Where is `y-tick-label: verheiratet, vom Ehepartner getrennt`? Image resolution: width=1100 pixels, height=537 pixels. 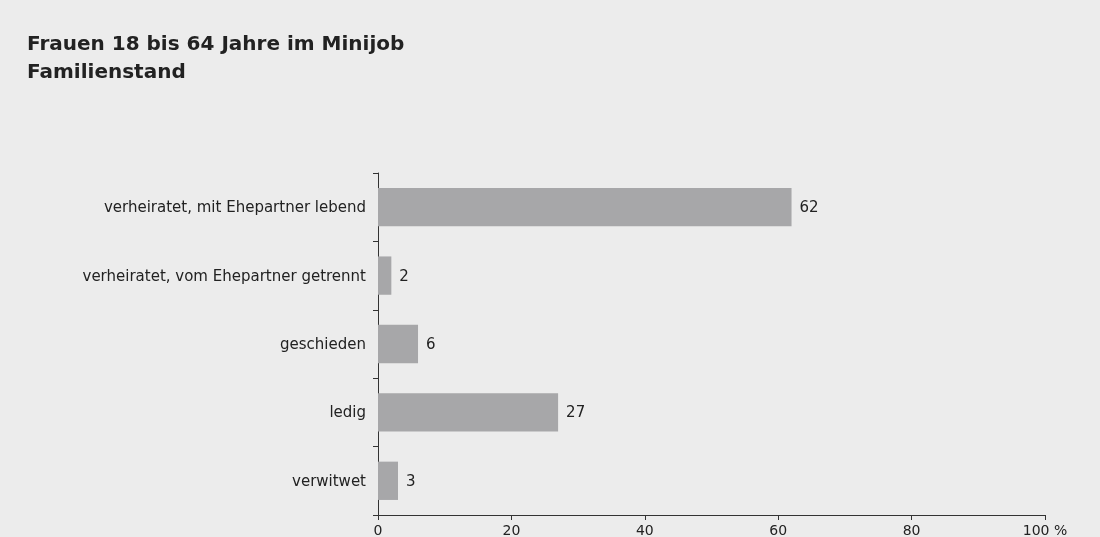
y-tick-label: verheiratet, vom Ehepartner getrennt is located at coordinates (224, 275).